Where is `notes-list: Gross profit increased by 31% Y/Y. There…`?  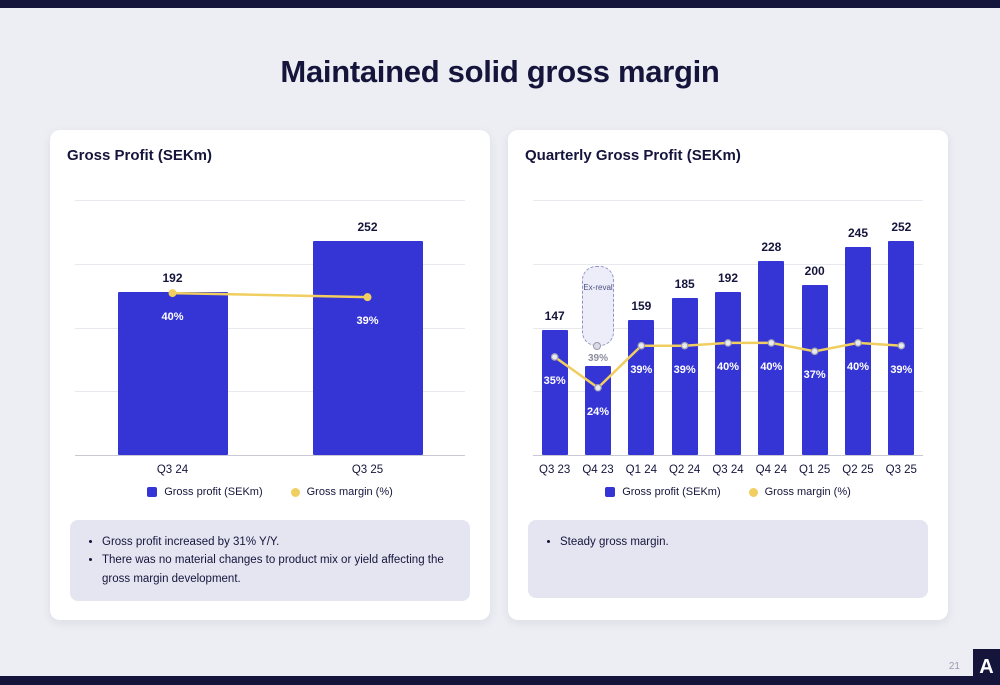 notes-list: Gross profit increased by 31% Y/Y. There… is located at coordinates (270, 560).